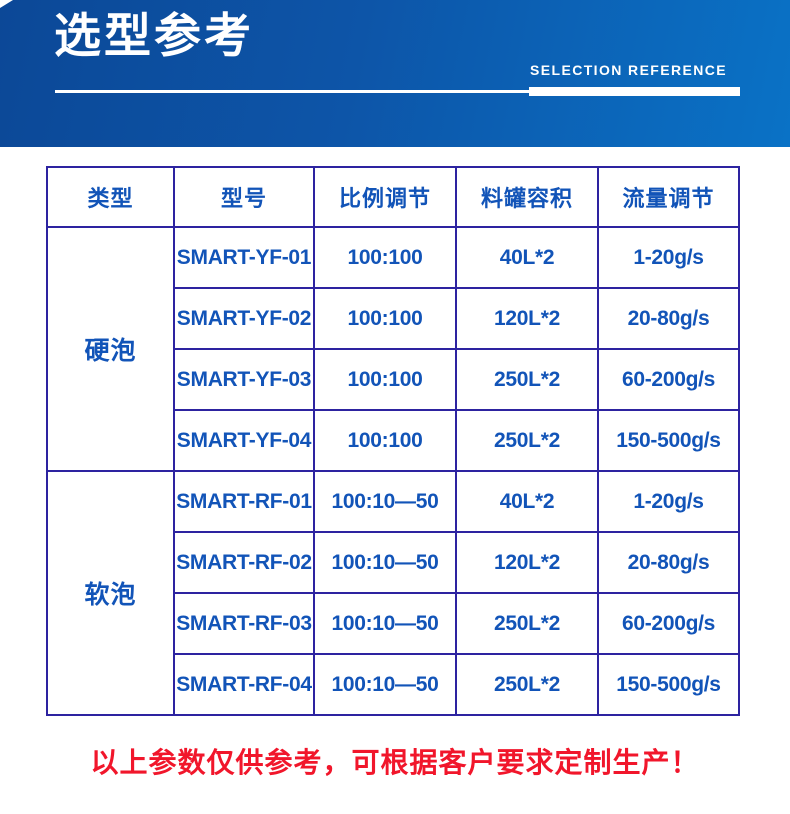  I want to click on table-row: SMART-RF-02 100:10—50 120L*2 20-80g/s, so click(393, 562).